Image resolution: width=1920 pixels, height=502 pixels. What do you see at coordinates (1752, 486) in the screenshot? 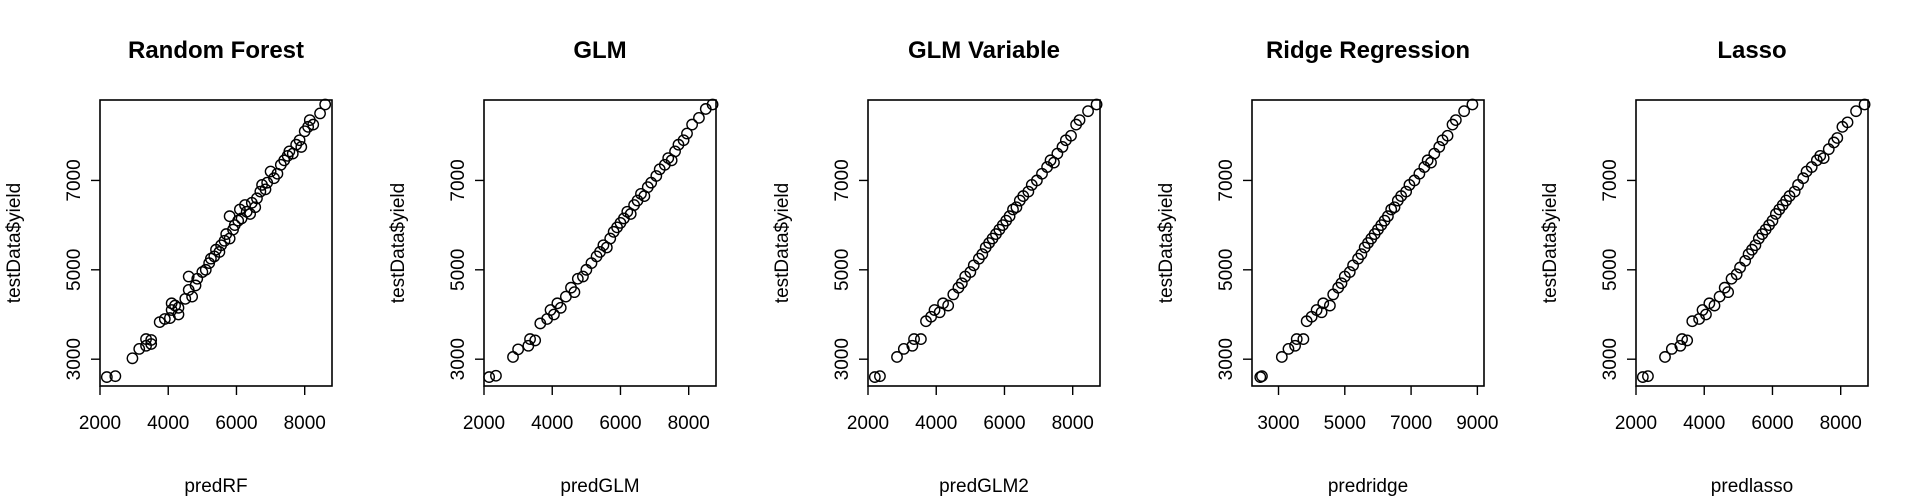
I see `x-axis-label: predlasso` at bounding box center [1752, 486].